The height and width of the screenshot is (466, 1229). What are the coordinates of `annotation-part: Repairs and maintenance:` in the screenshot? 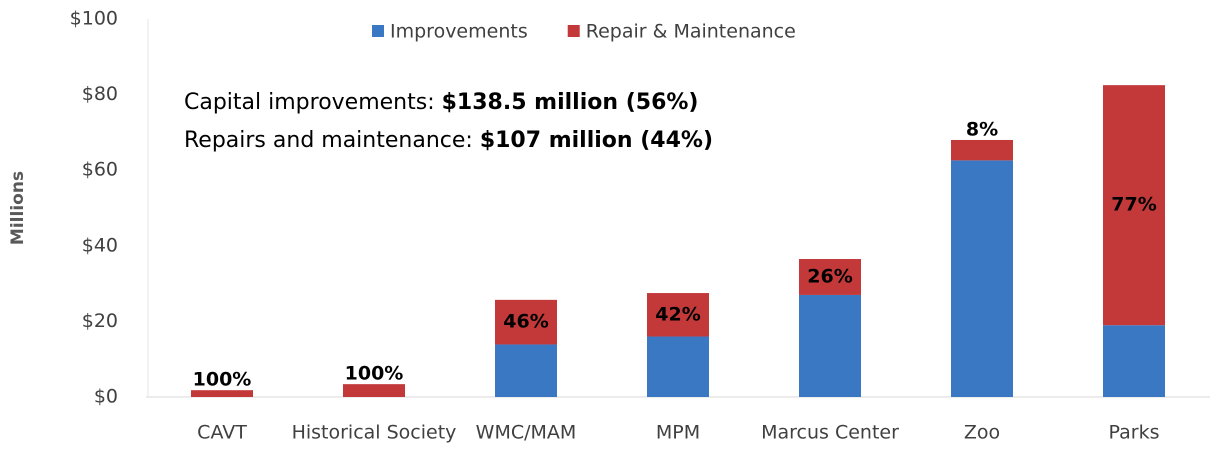 It's located at (332, 140).